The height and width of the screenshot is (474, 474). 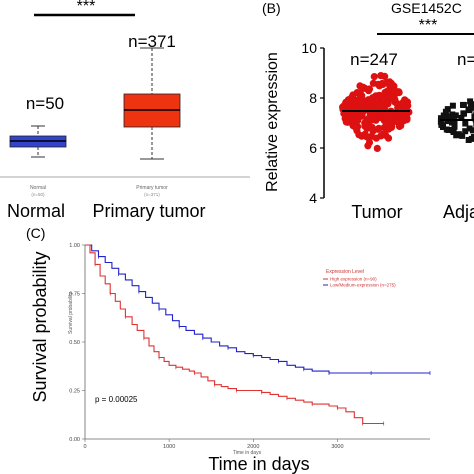 I want to click on panel-c-xtick-label: 2000, so click(x=253, y=447).